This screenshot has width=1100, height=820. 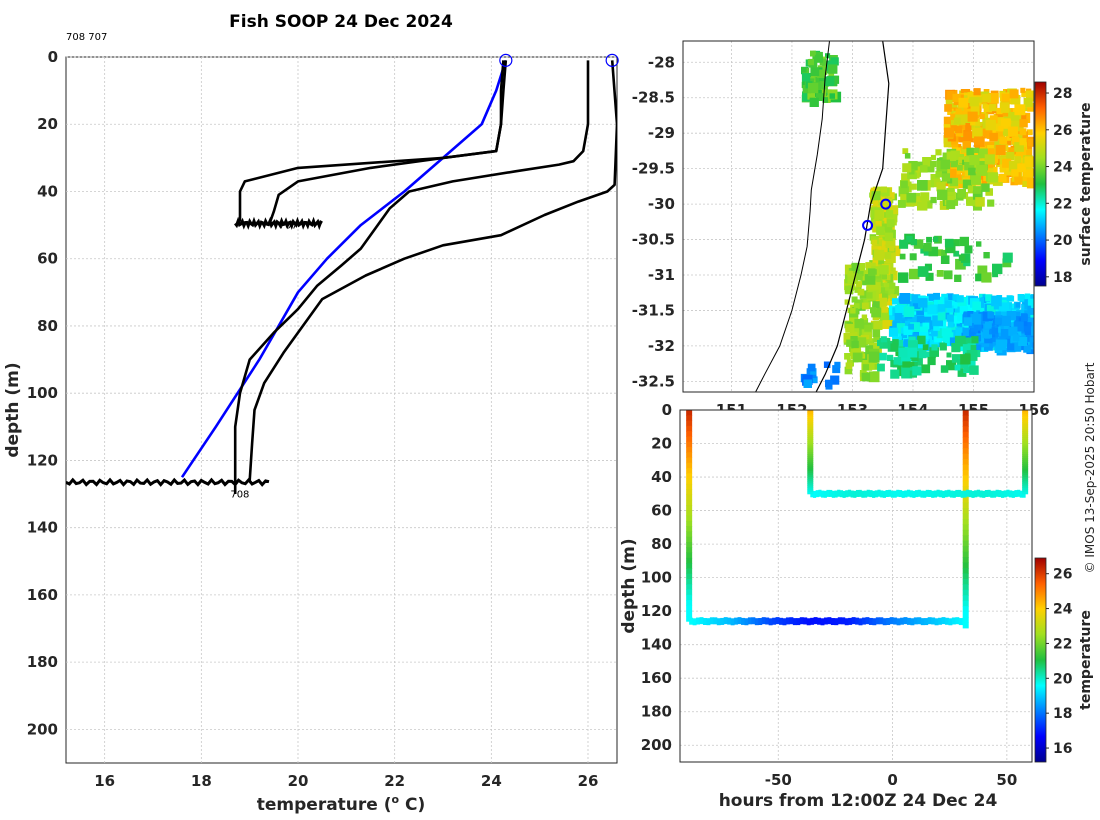 I want to click on section-y-tick-label: 200, so click(x=656, y=745).